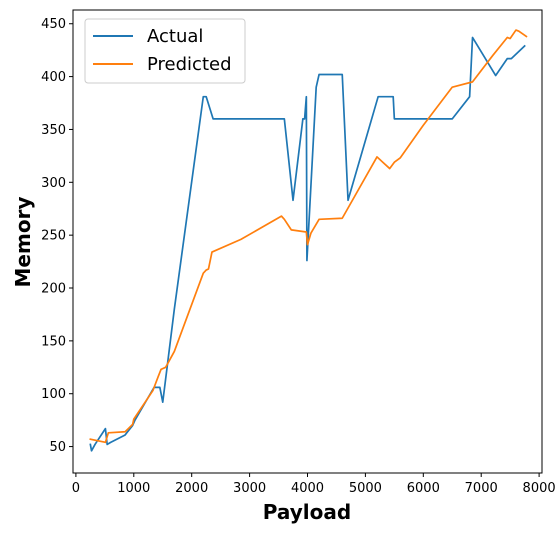 Image resolution: width=559 pixels, height=534 pixels. What do you see at coordinates (57, 447) in the screenshot?
I see `y-tick-label: 50` at bounding box center [57, 447].